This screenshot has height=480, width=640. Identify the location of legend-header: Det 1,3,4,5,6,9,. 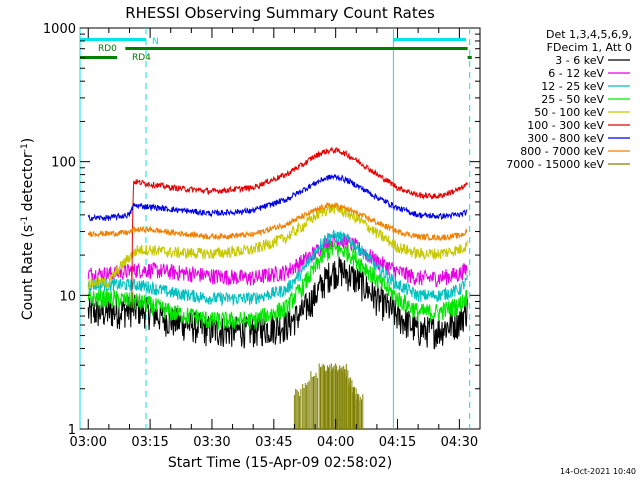
(589, 34).